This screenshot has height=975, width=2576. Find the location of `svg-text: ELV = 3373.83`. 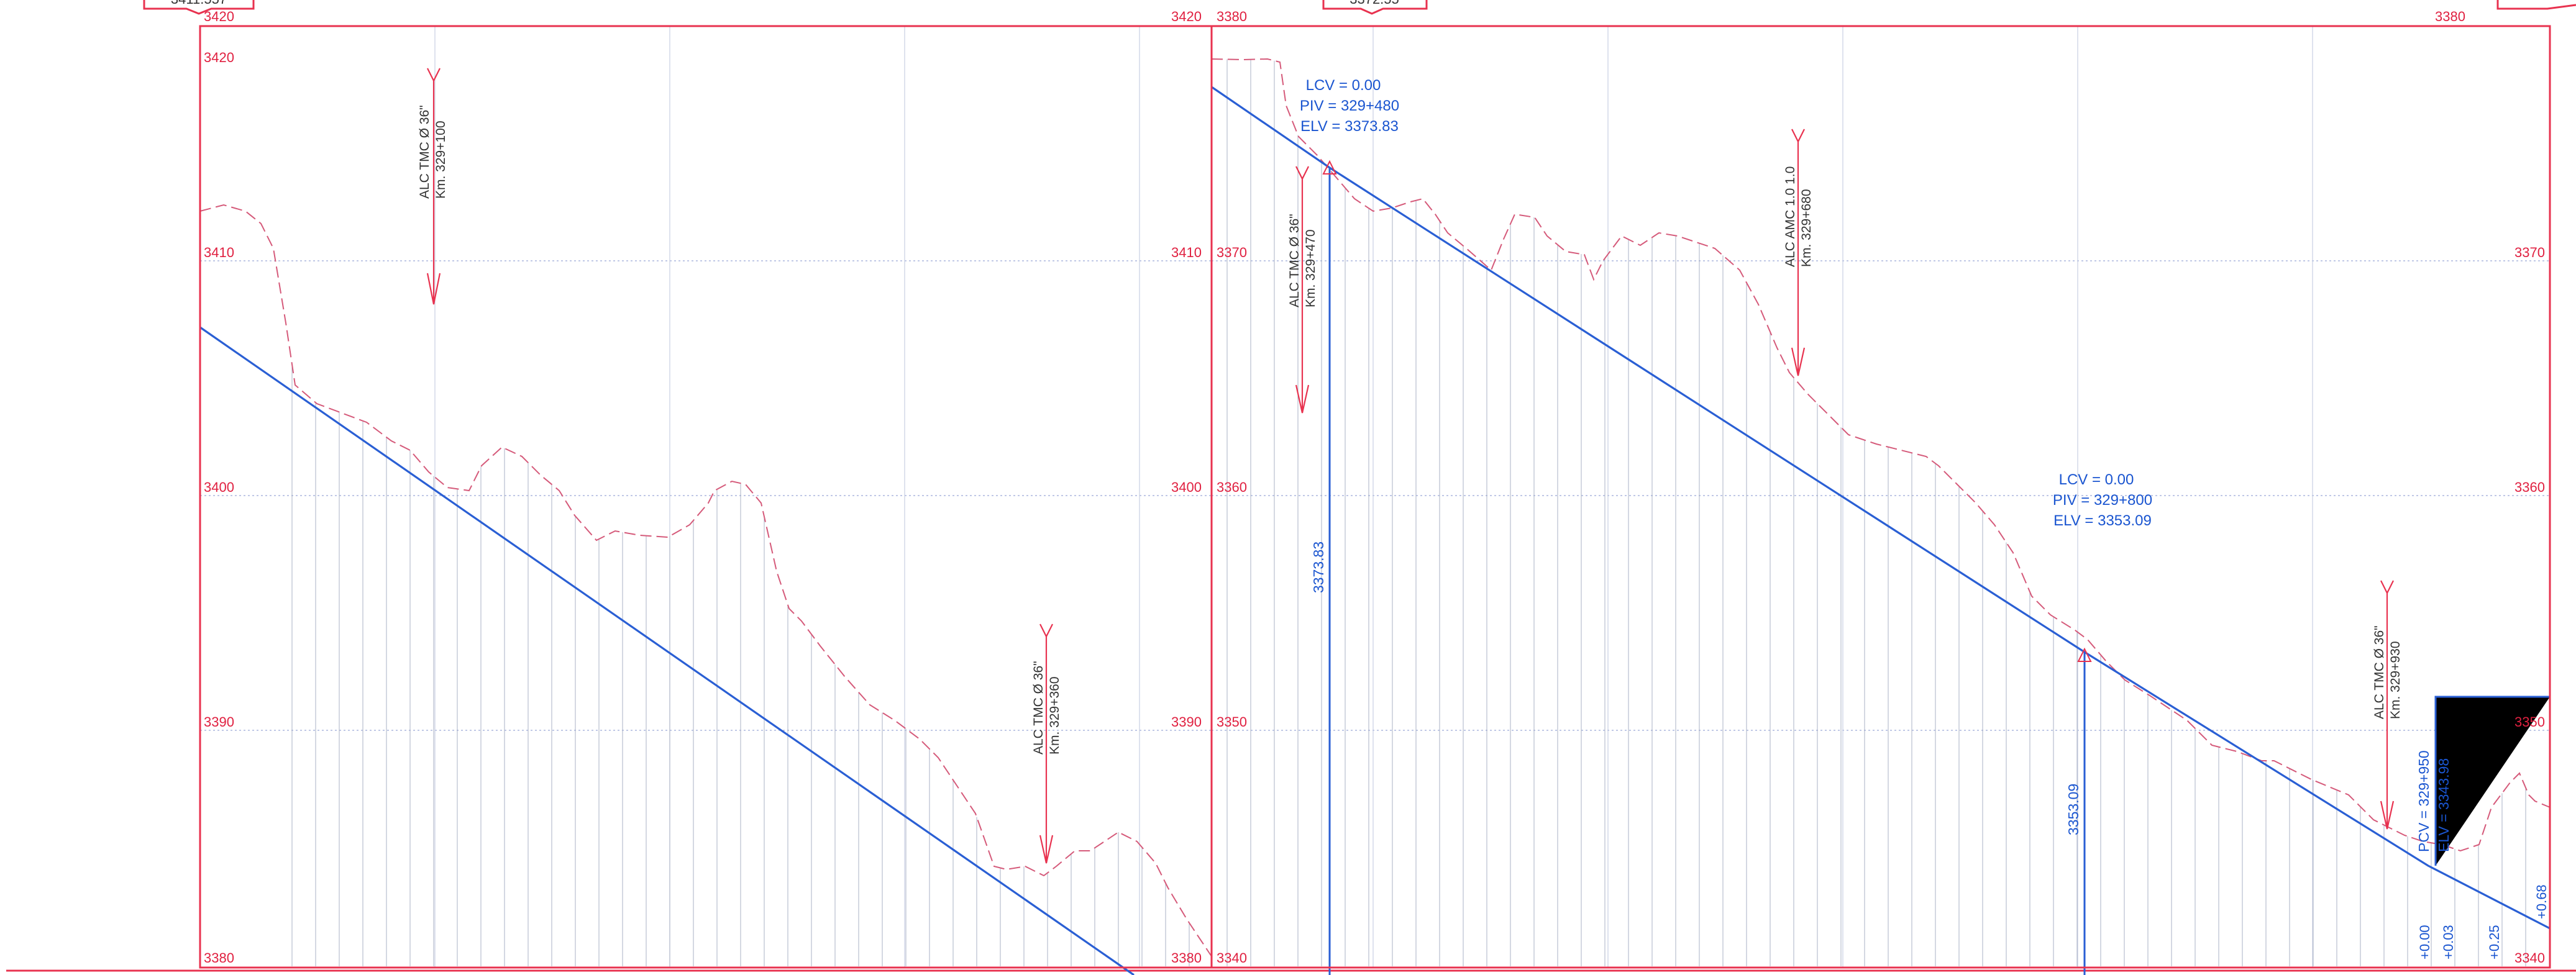

svg-text: ELV = 3373.83 is located at coordinates (1349, 126).